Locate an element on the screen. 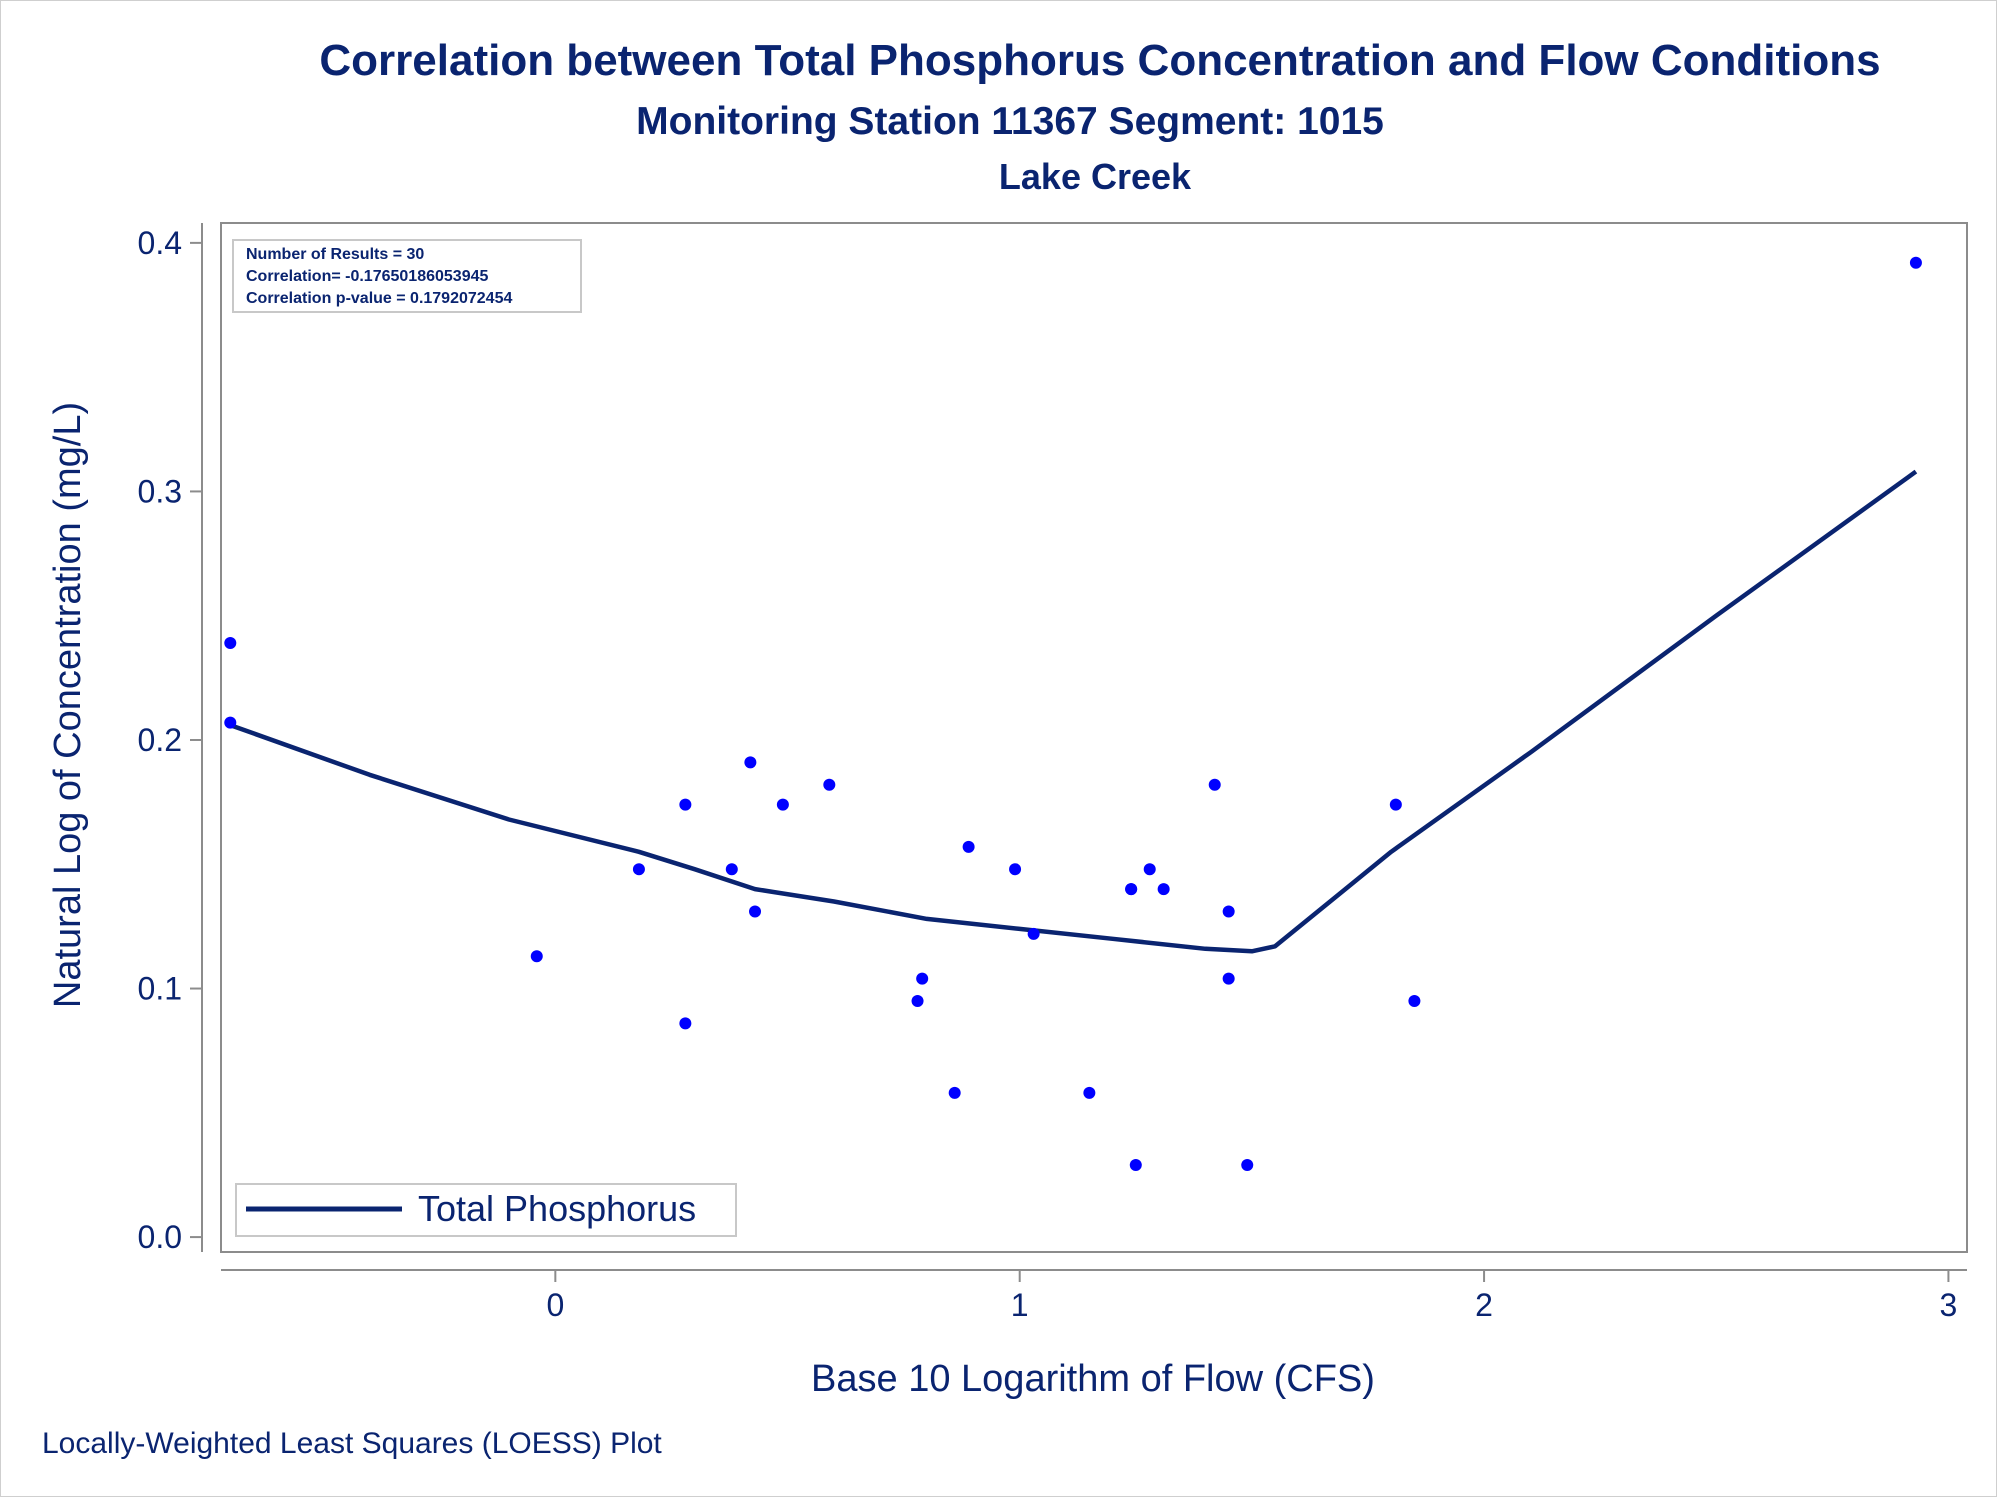 This screenshot has height=1500, width=2000. y-tick-label: 0.2 is located at coordinates (160, 740).